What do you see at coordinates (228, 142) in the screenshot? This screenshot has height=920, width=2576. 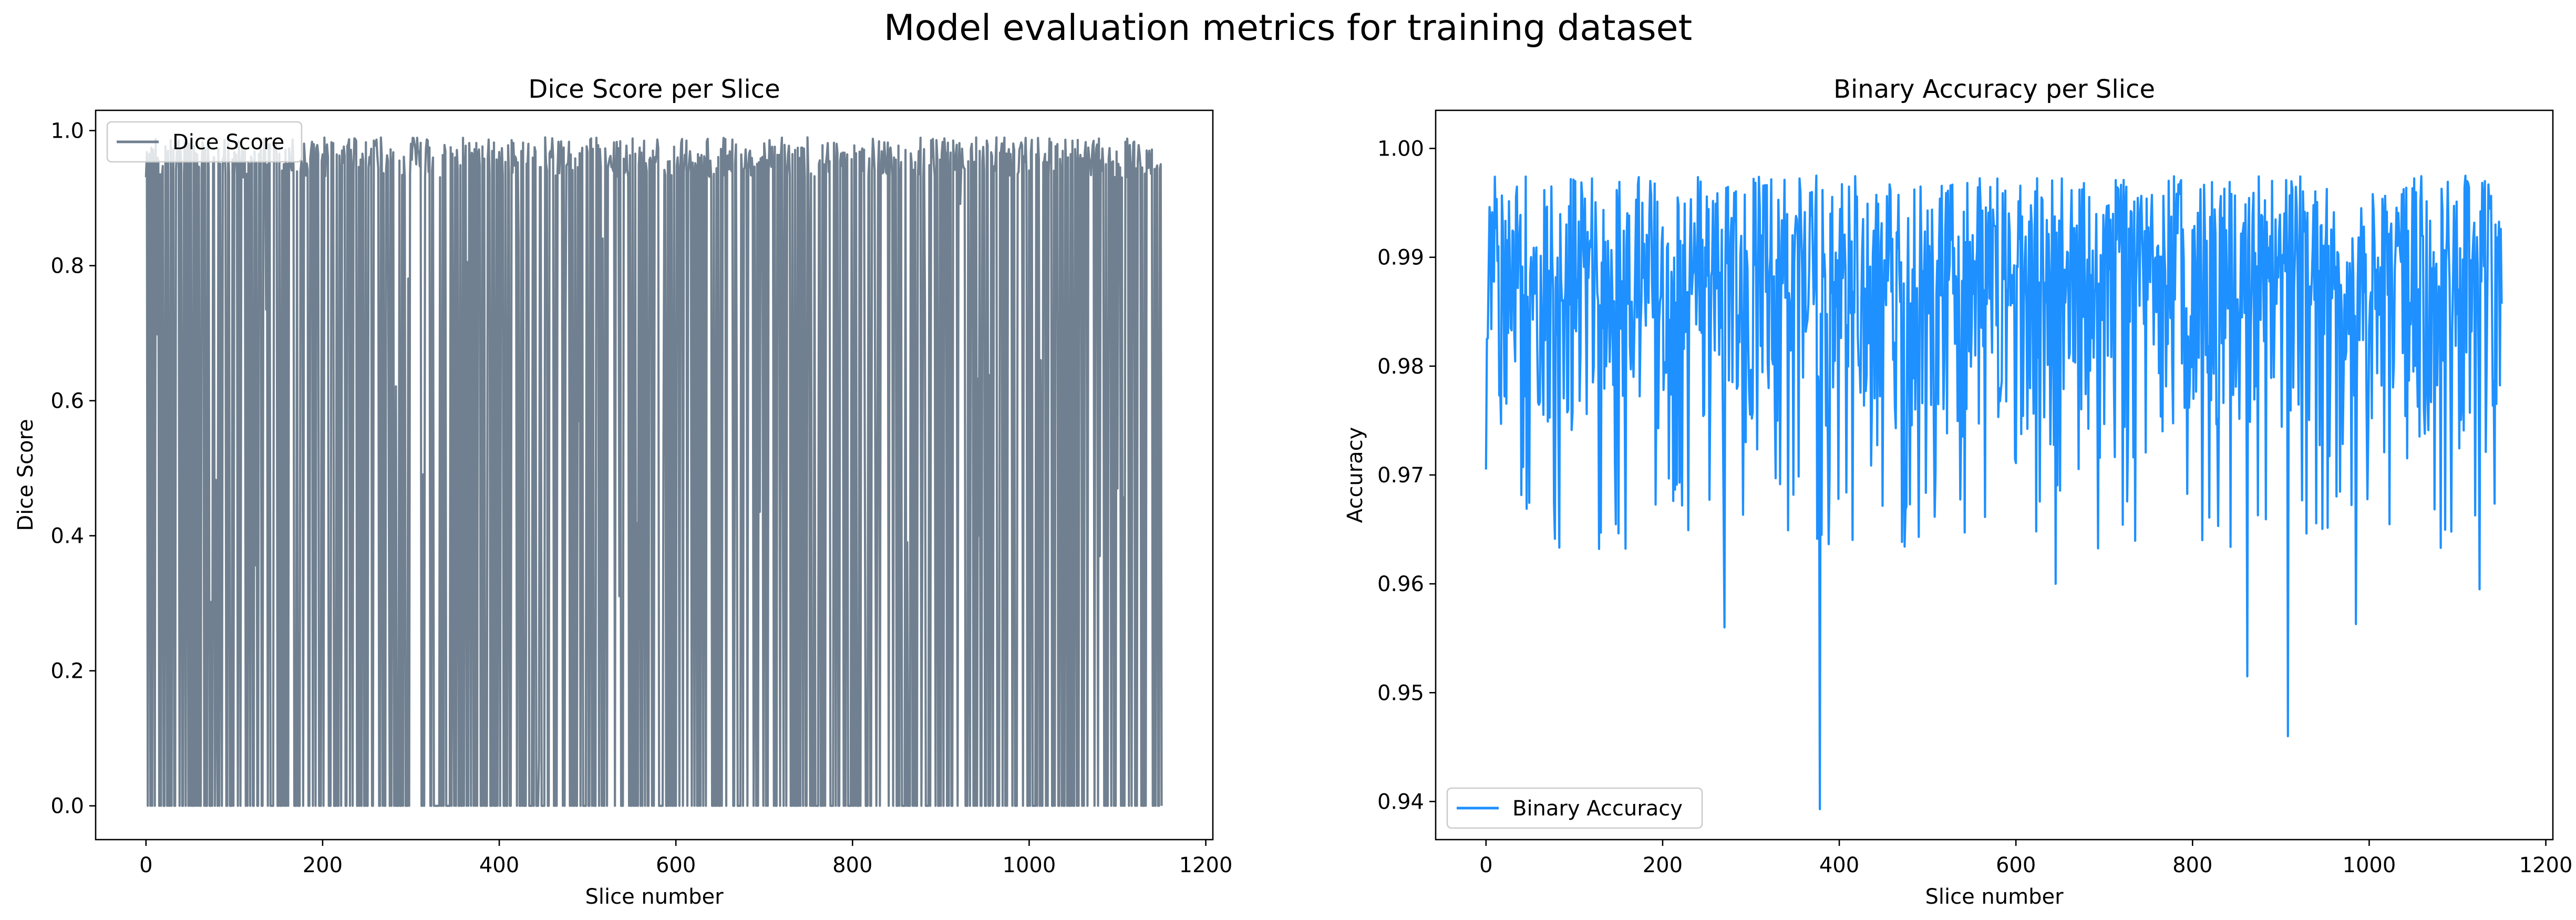 I see `legend-label: Dice Score` at bounding box center [228, 142].